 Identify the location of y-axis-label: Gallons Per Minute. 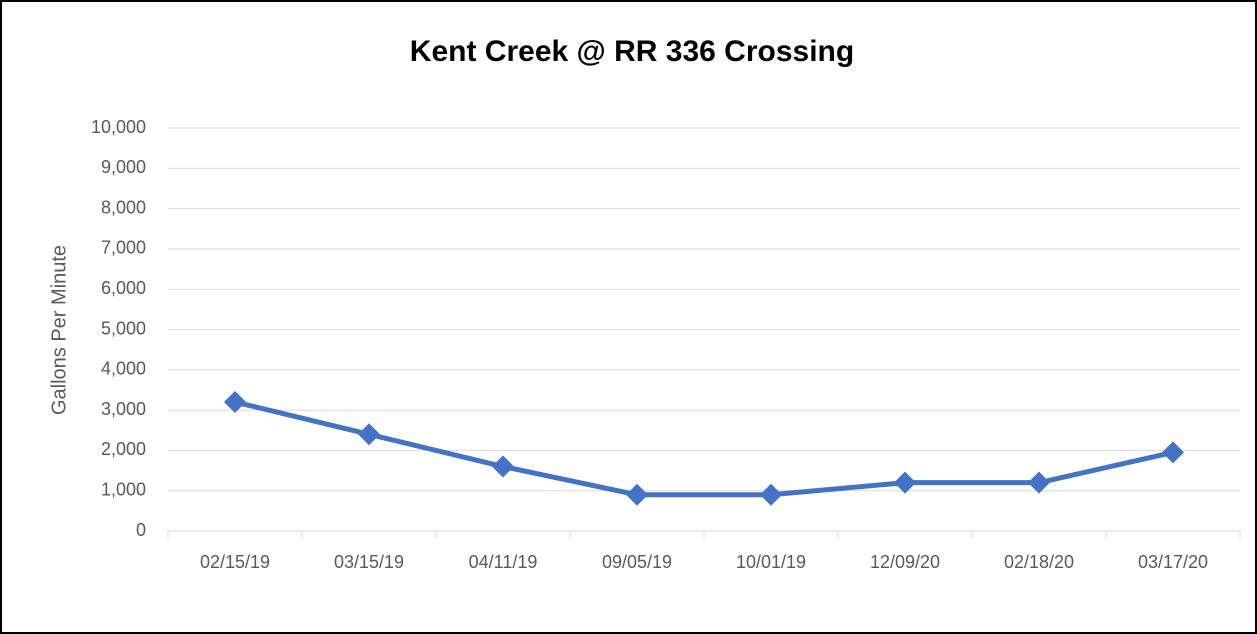
(59, 330).